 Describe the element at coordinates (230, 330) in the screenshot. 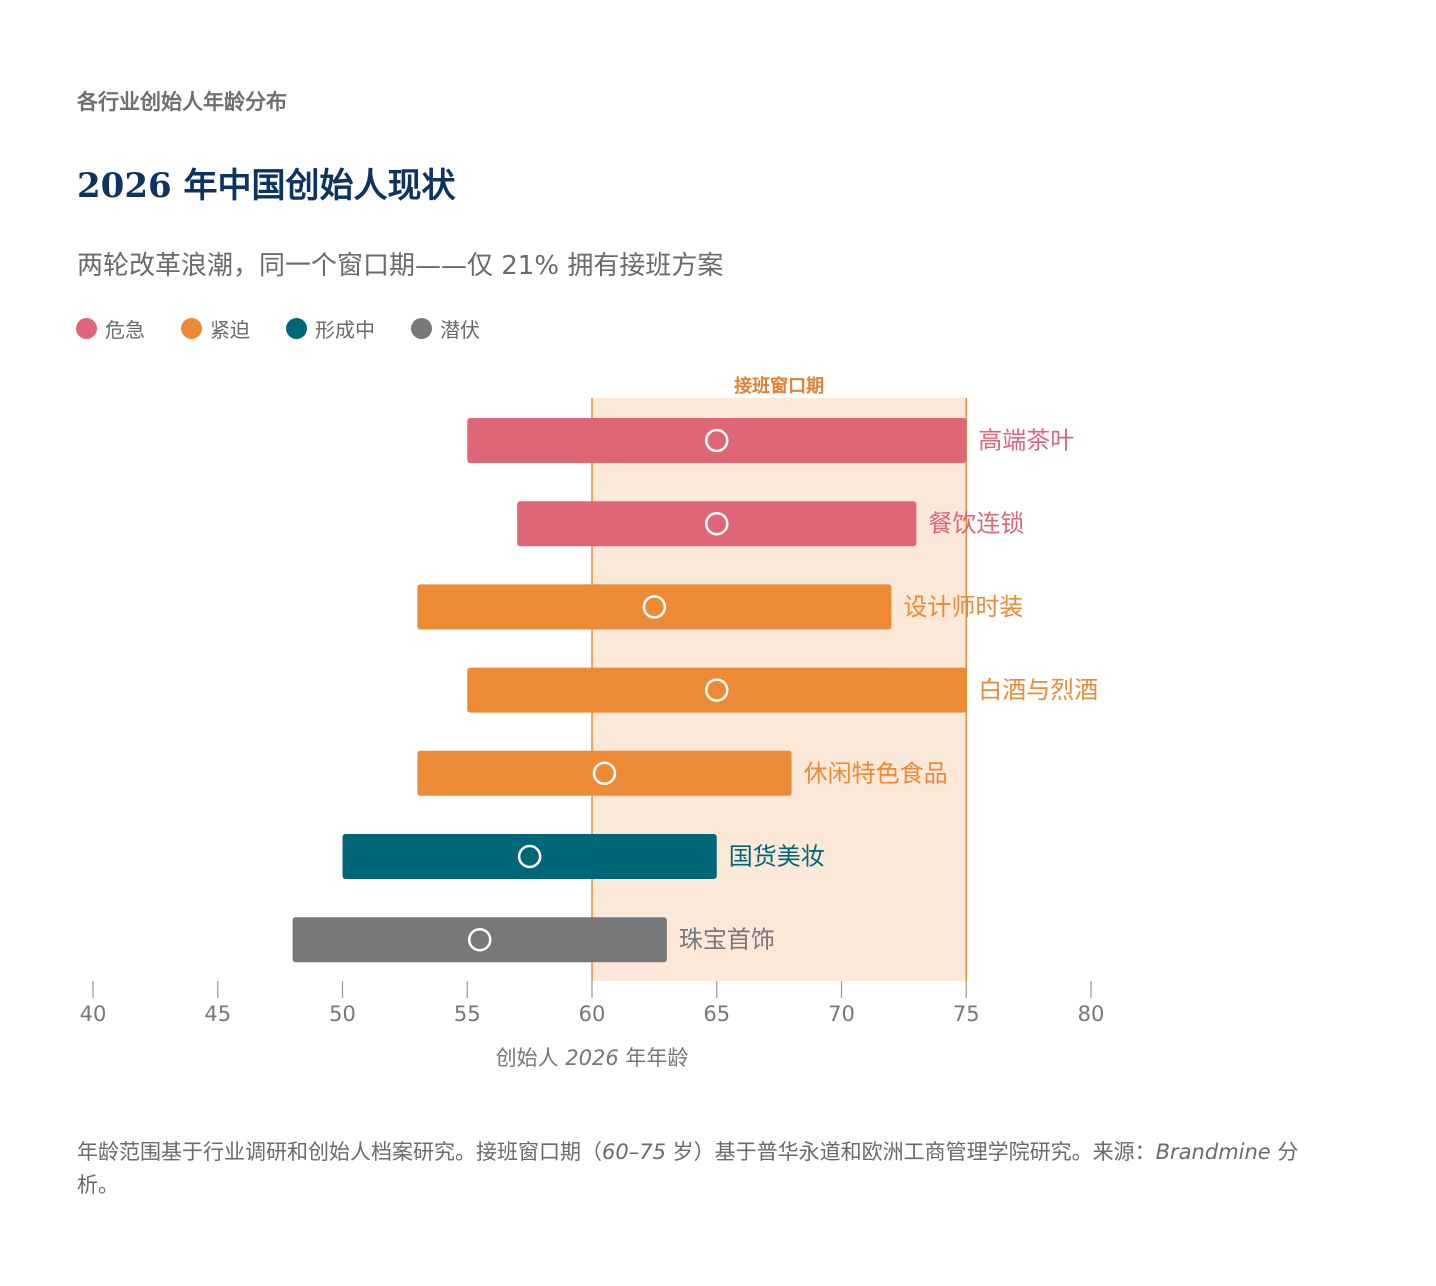

I see `legend-label-urgent: 紧迫` at that location.